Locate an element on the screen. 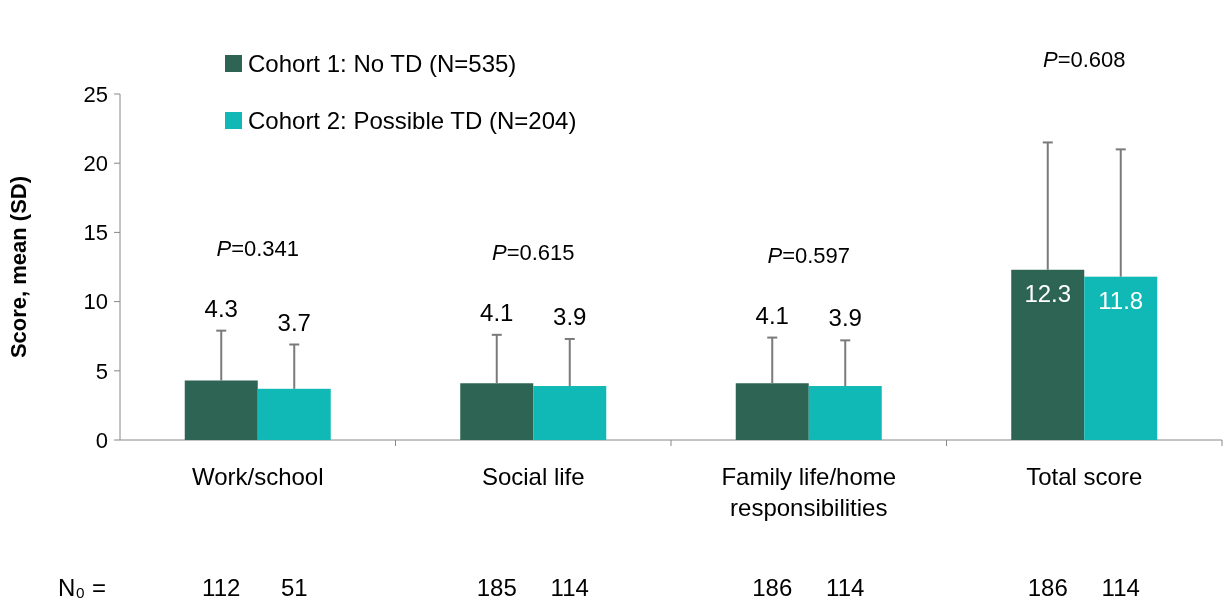 The width and height of the screenshot is (1227, 613). data-label: 12.3 is located at coordinates (1048, 293).